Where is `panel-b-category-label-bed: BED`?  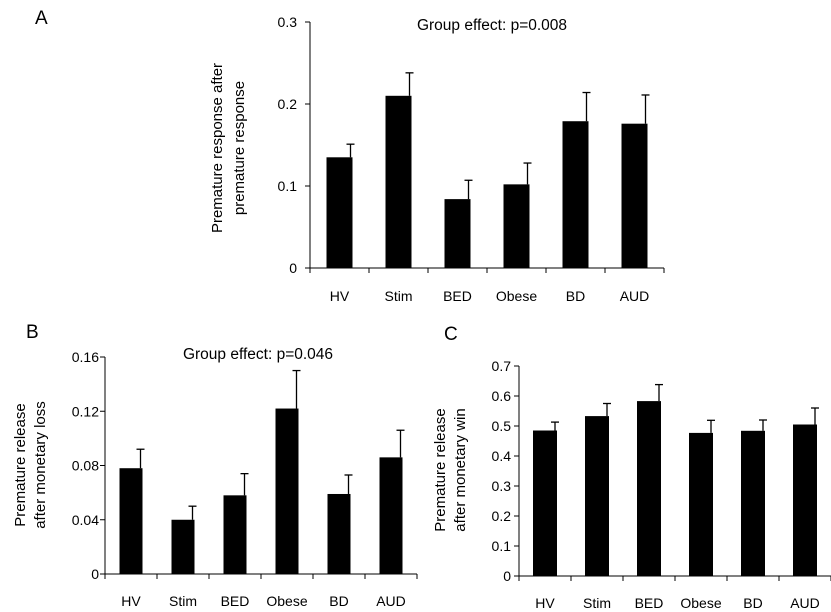 panel-b-category-label-bed: BED is located at coordinates (235, 601).